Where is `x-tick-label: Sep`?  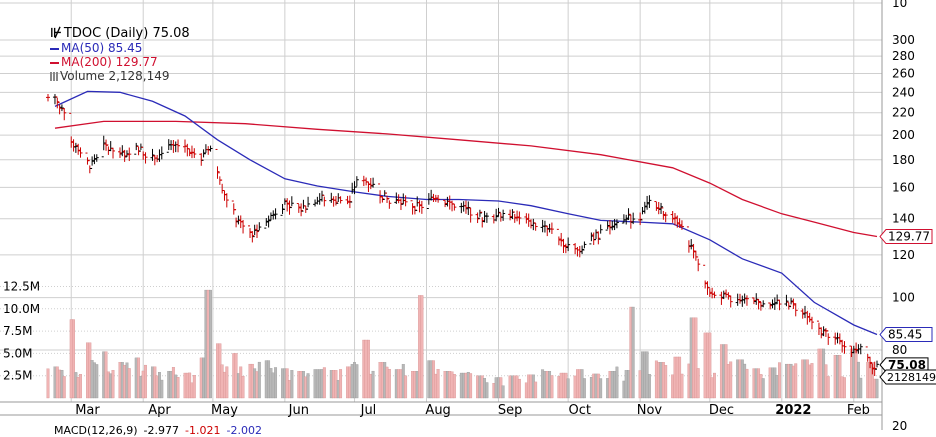
x-tick-label: Sep is located at coordinates (510, 410).